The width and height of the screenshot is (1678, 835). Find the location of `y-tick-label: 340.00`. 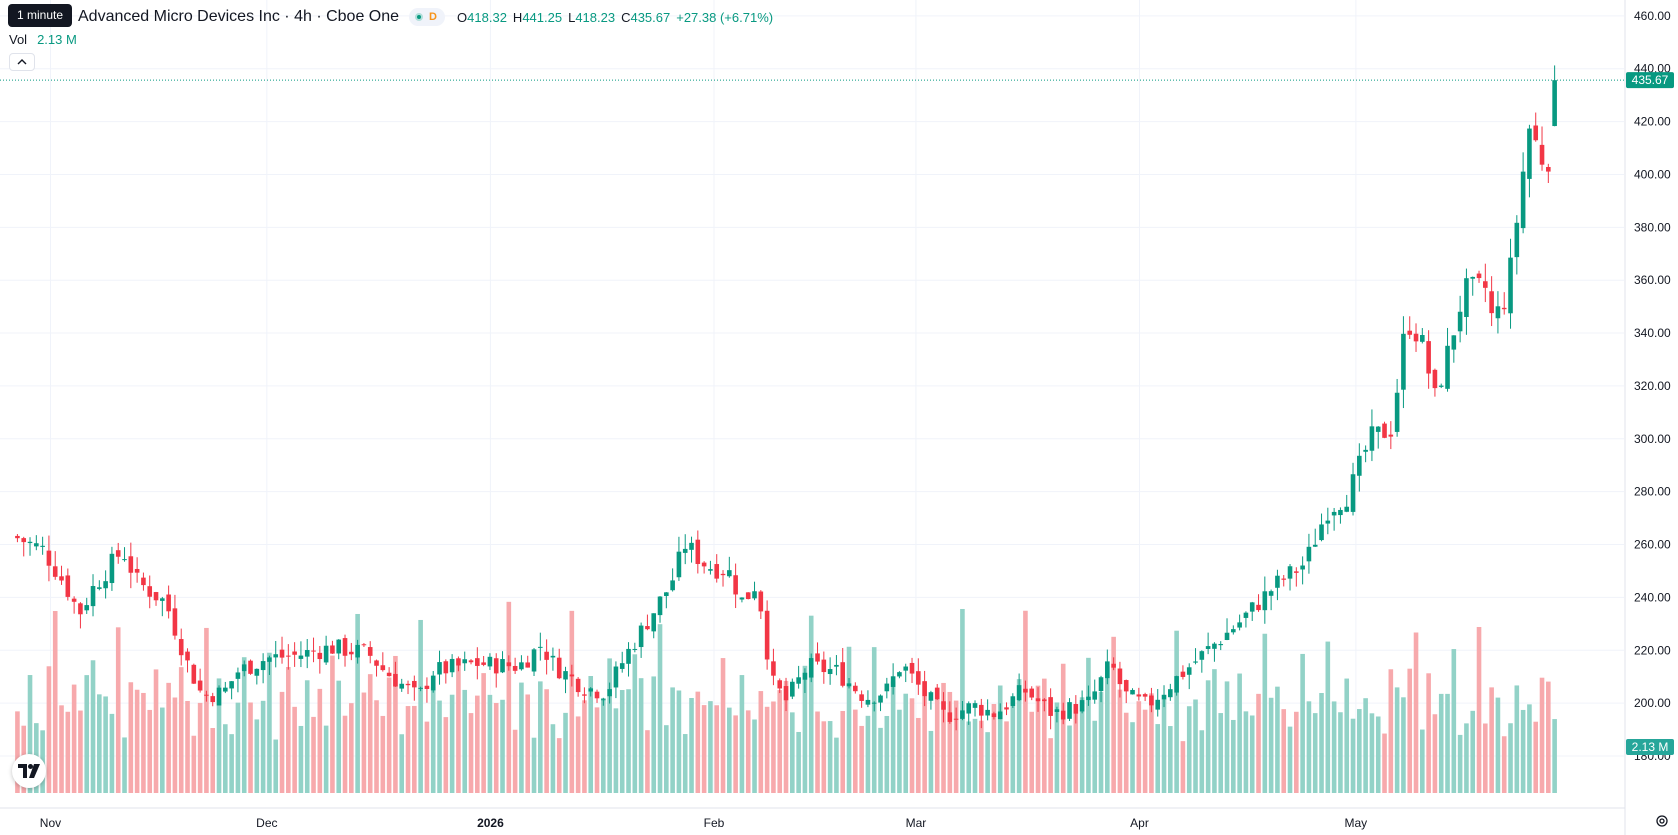

y-tick-label: 340.00 is located at coordinates (1652, 333).